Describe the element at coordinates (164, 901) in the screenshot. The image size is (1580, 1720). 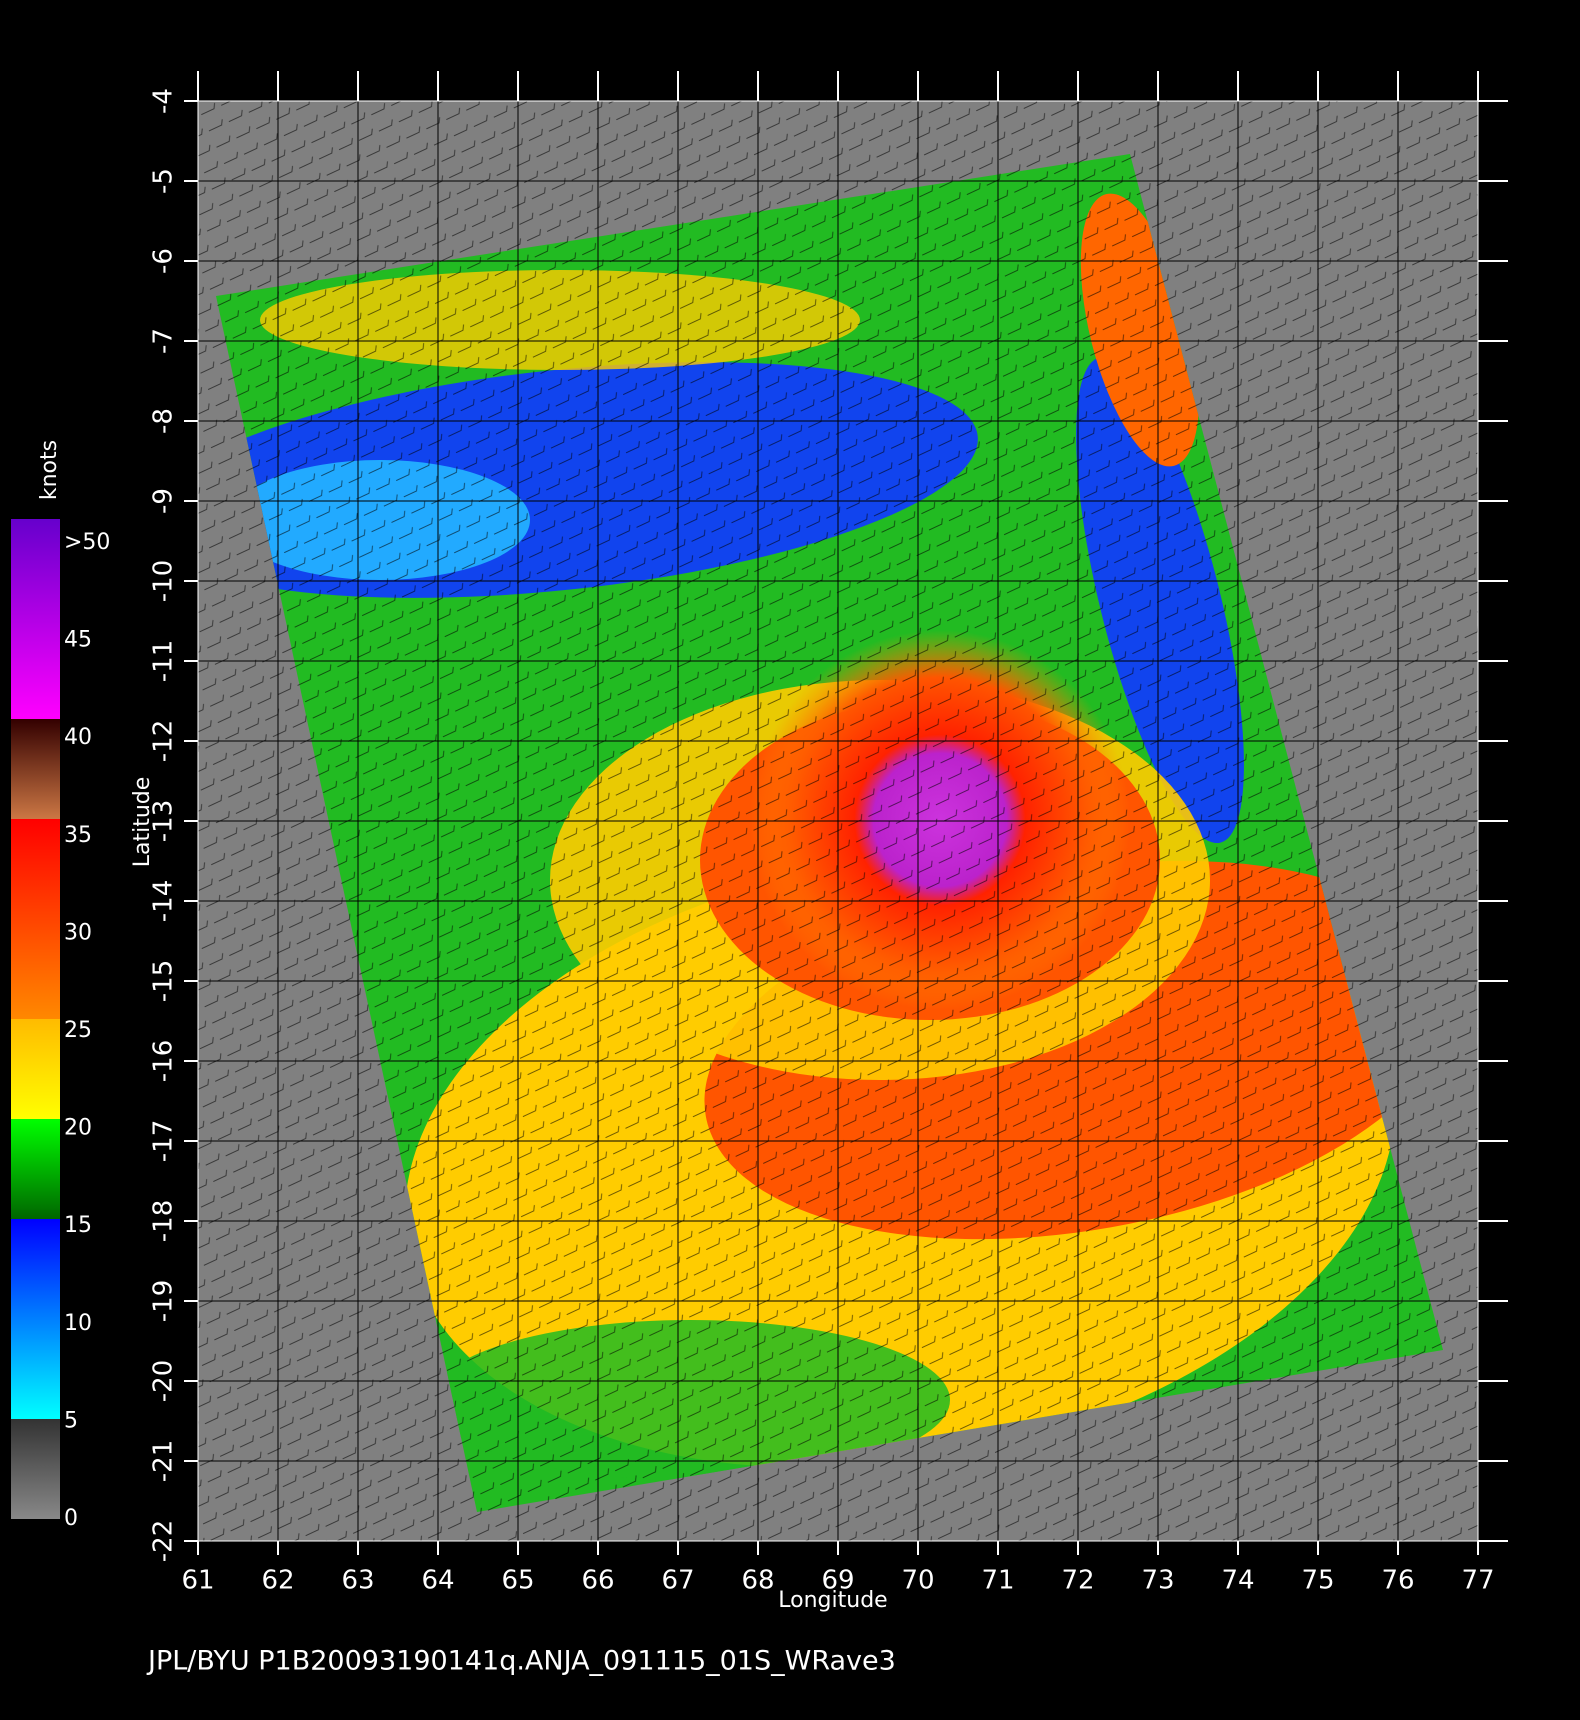
I see `y-tick-label: -14` at that location.